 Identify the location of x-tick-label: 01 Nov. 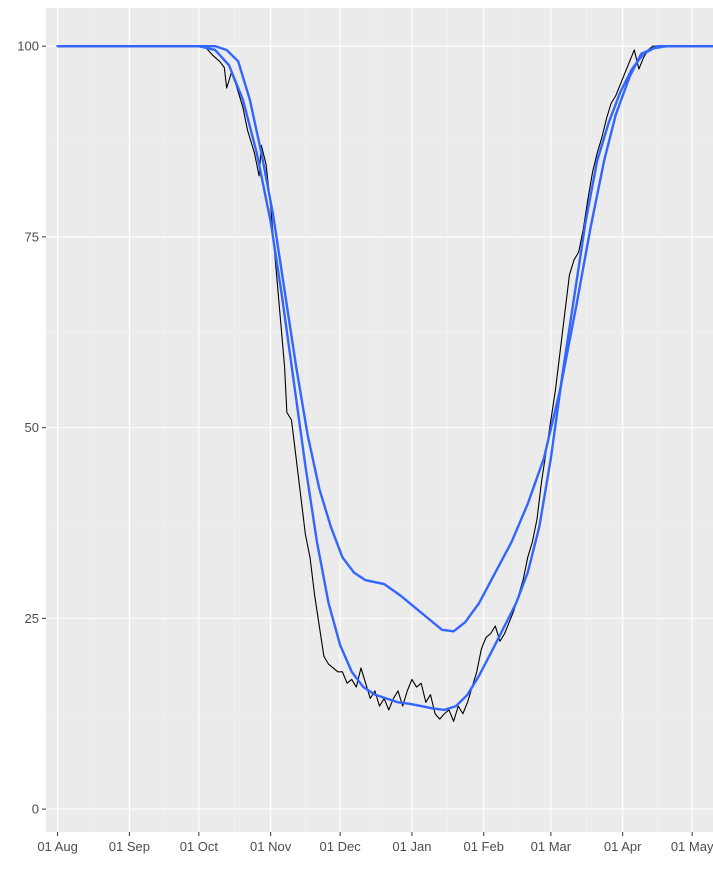
(271, 846).